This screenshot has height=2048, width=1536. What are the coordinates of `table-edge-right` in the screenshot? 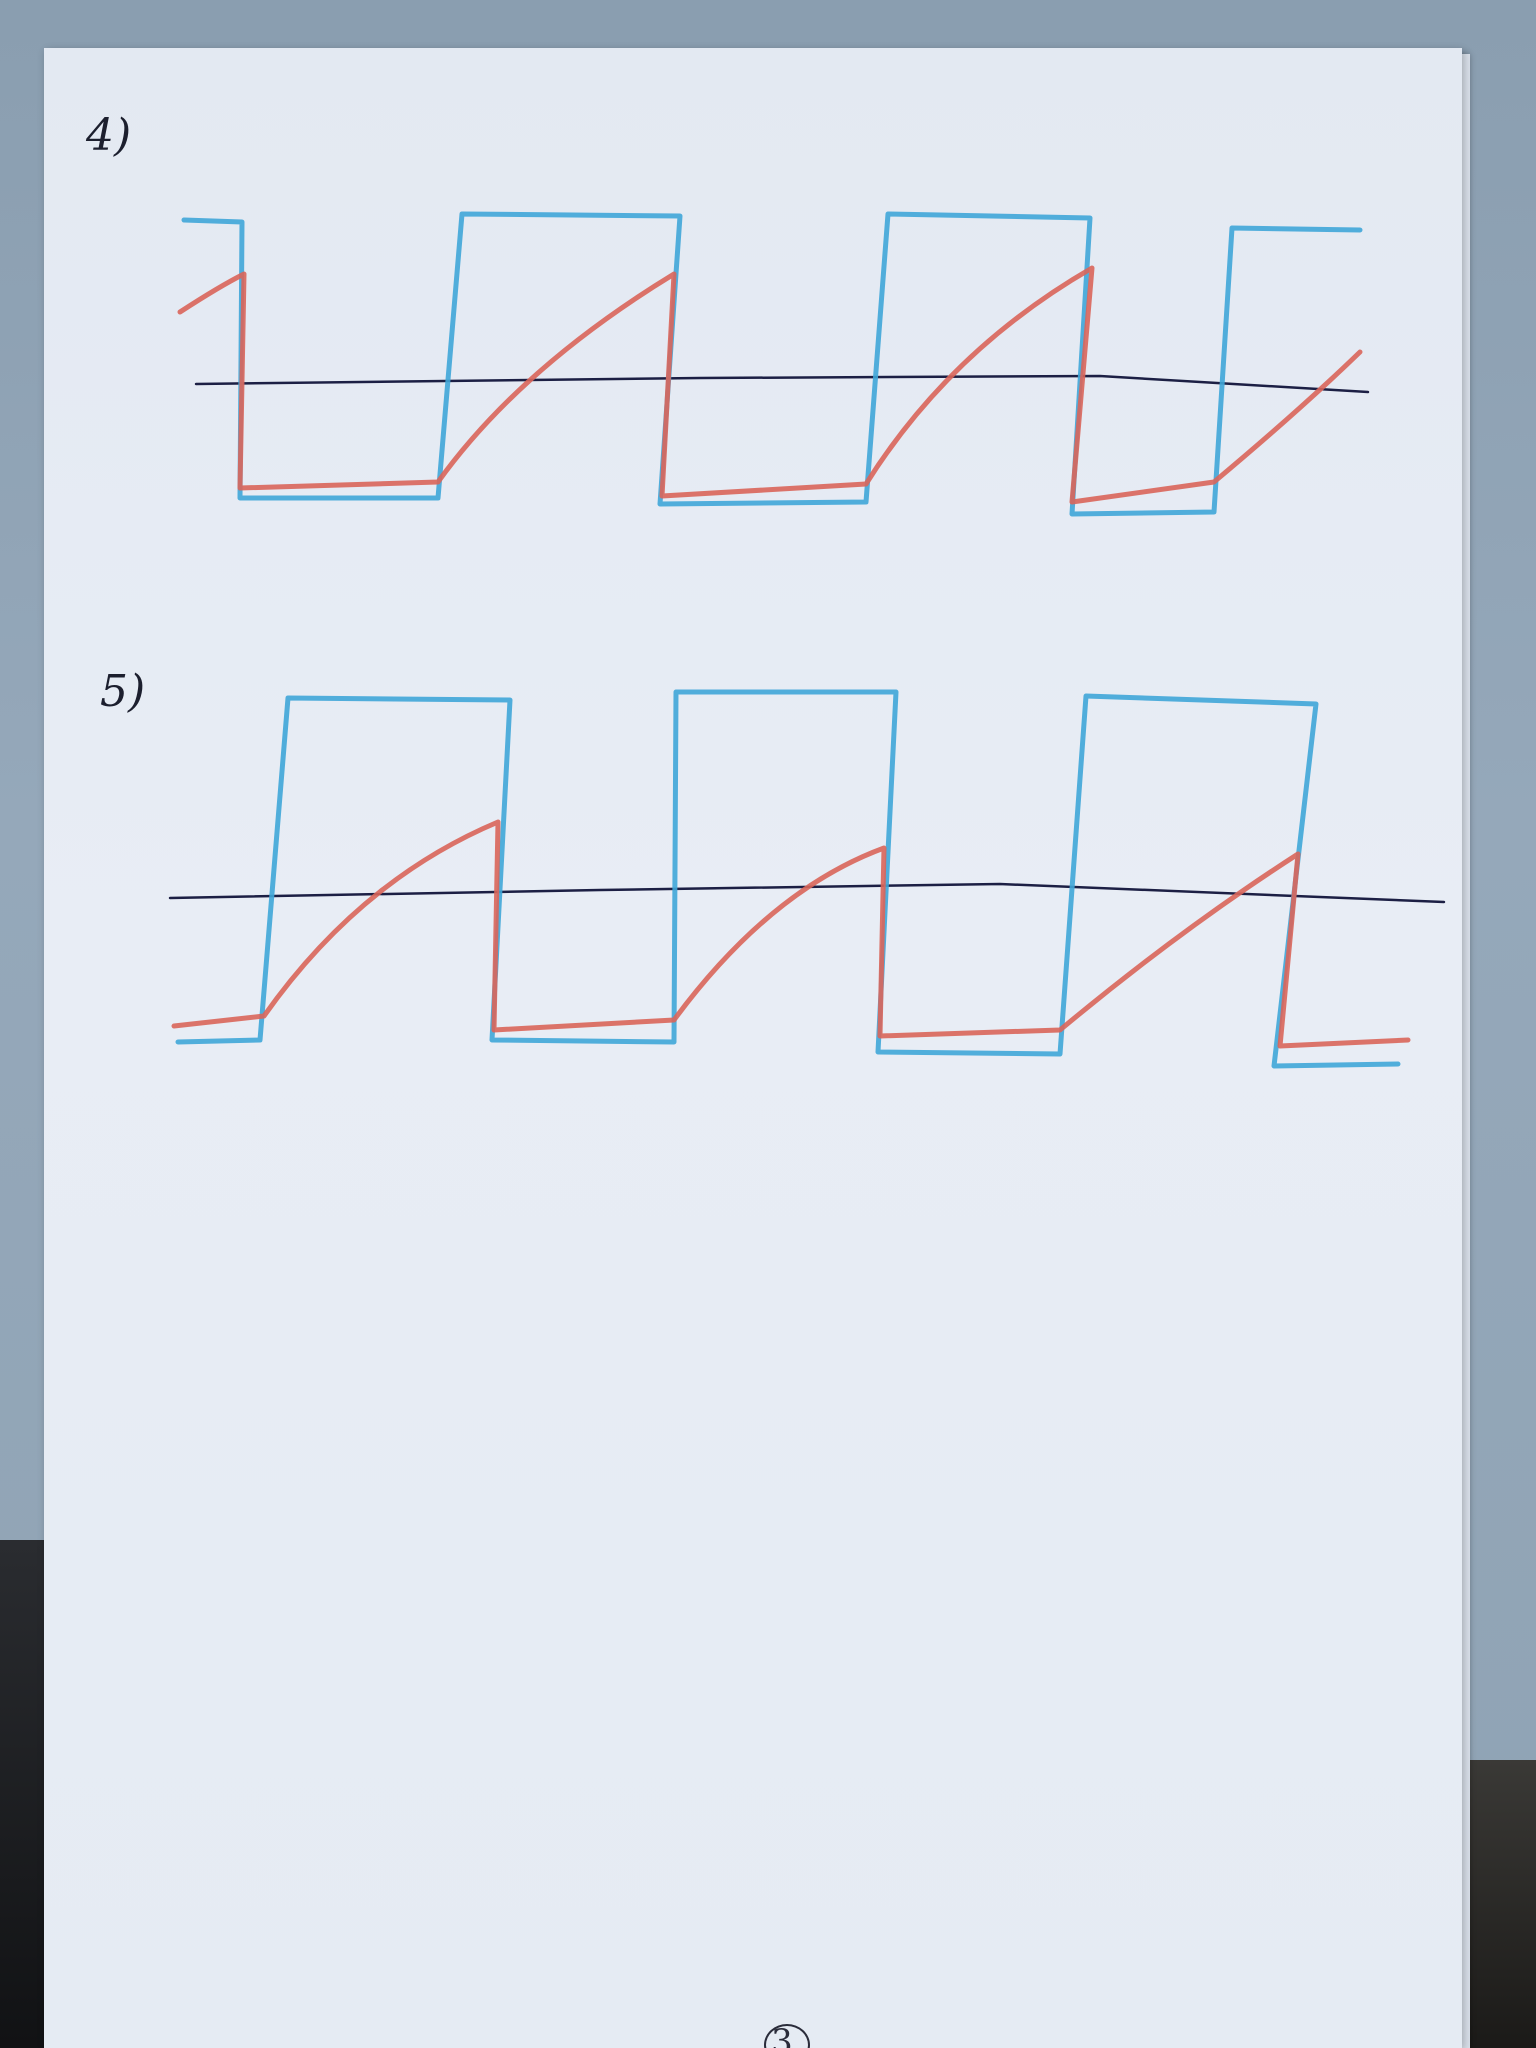 It's located at (1501, 1904).